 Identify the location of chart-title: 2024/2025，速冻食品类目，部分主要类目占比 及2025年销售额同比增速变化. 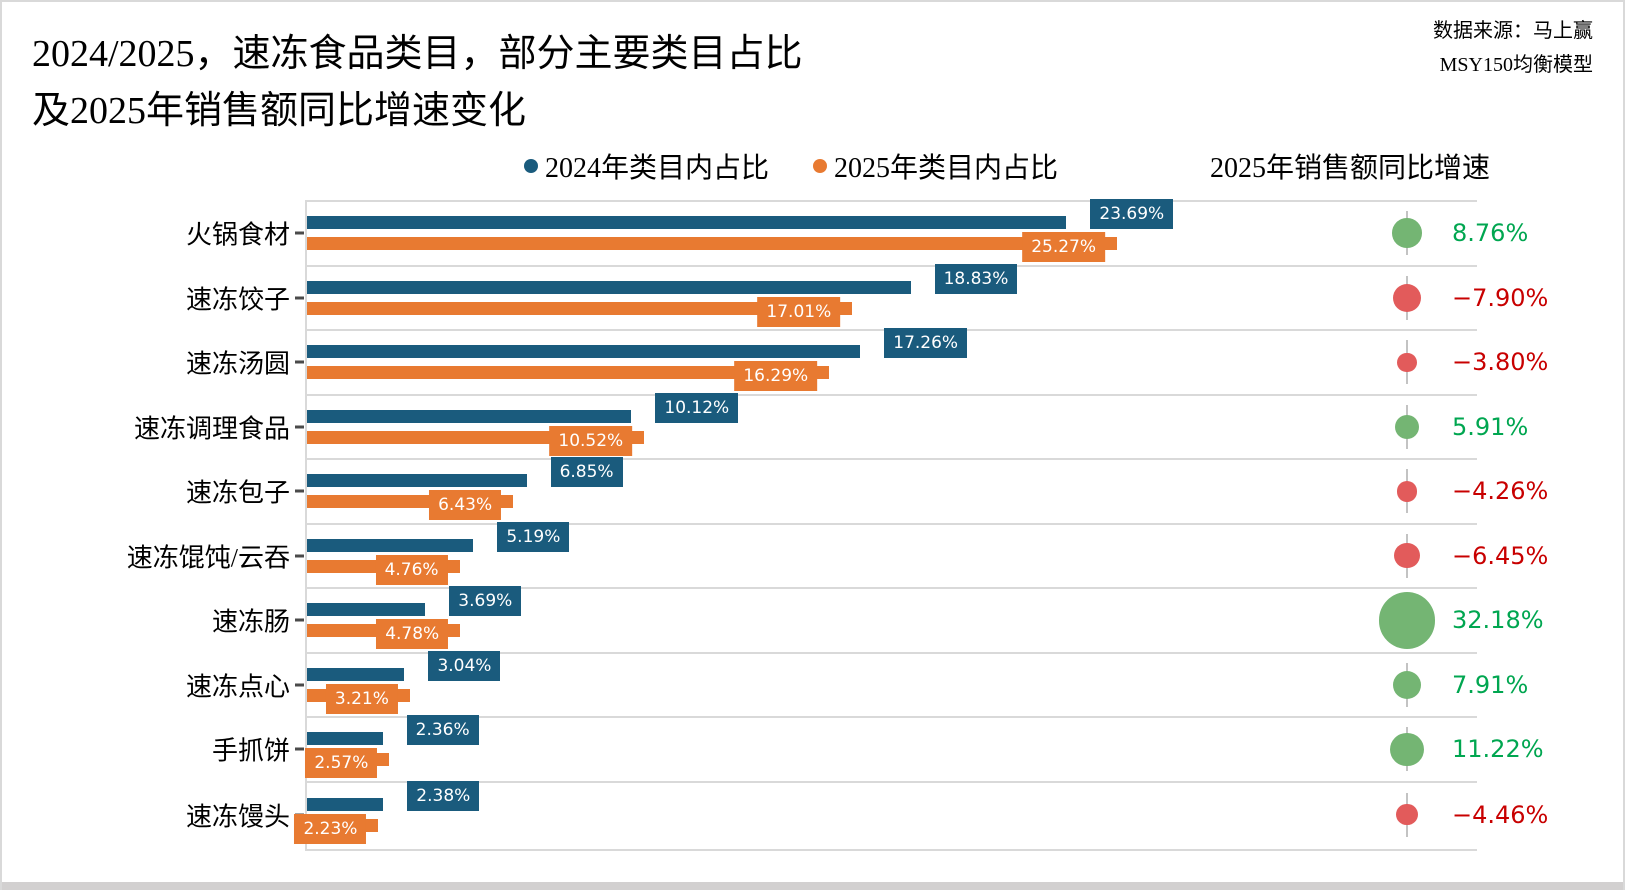
(417, 83).